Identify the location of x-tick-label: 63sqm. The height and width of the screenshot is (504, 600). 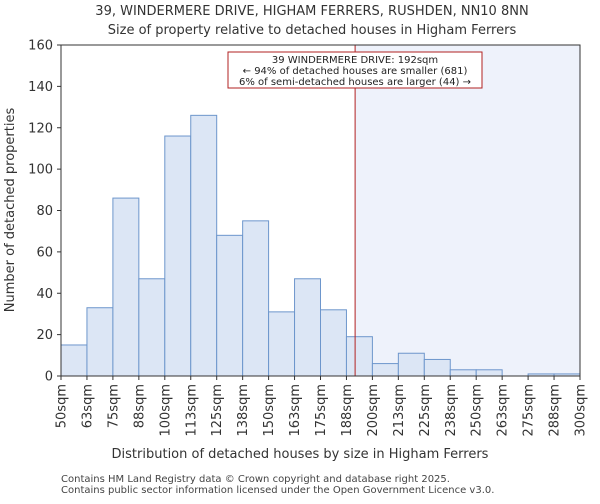
(87, 406).